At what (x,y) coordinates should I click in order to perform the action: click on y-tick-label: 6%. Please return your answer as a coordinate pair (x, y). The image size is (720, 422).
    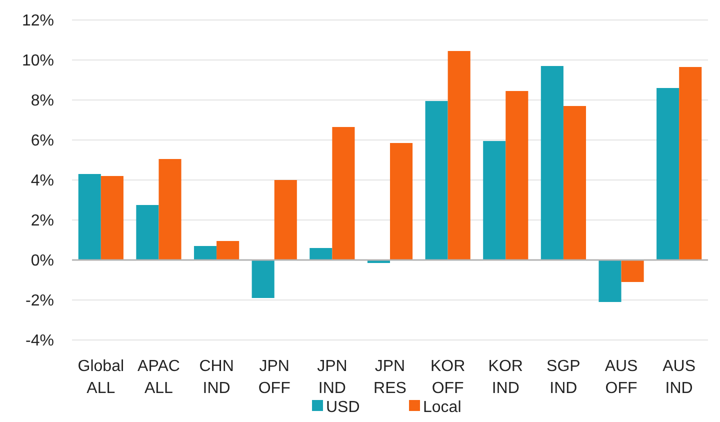
    Looking at the image, I should click on (42, 141).